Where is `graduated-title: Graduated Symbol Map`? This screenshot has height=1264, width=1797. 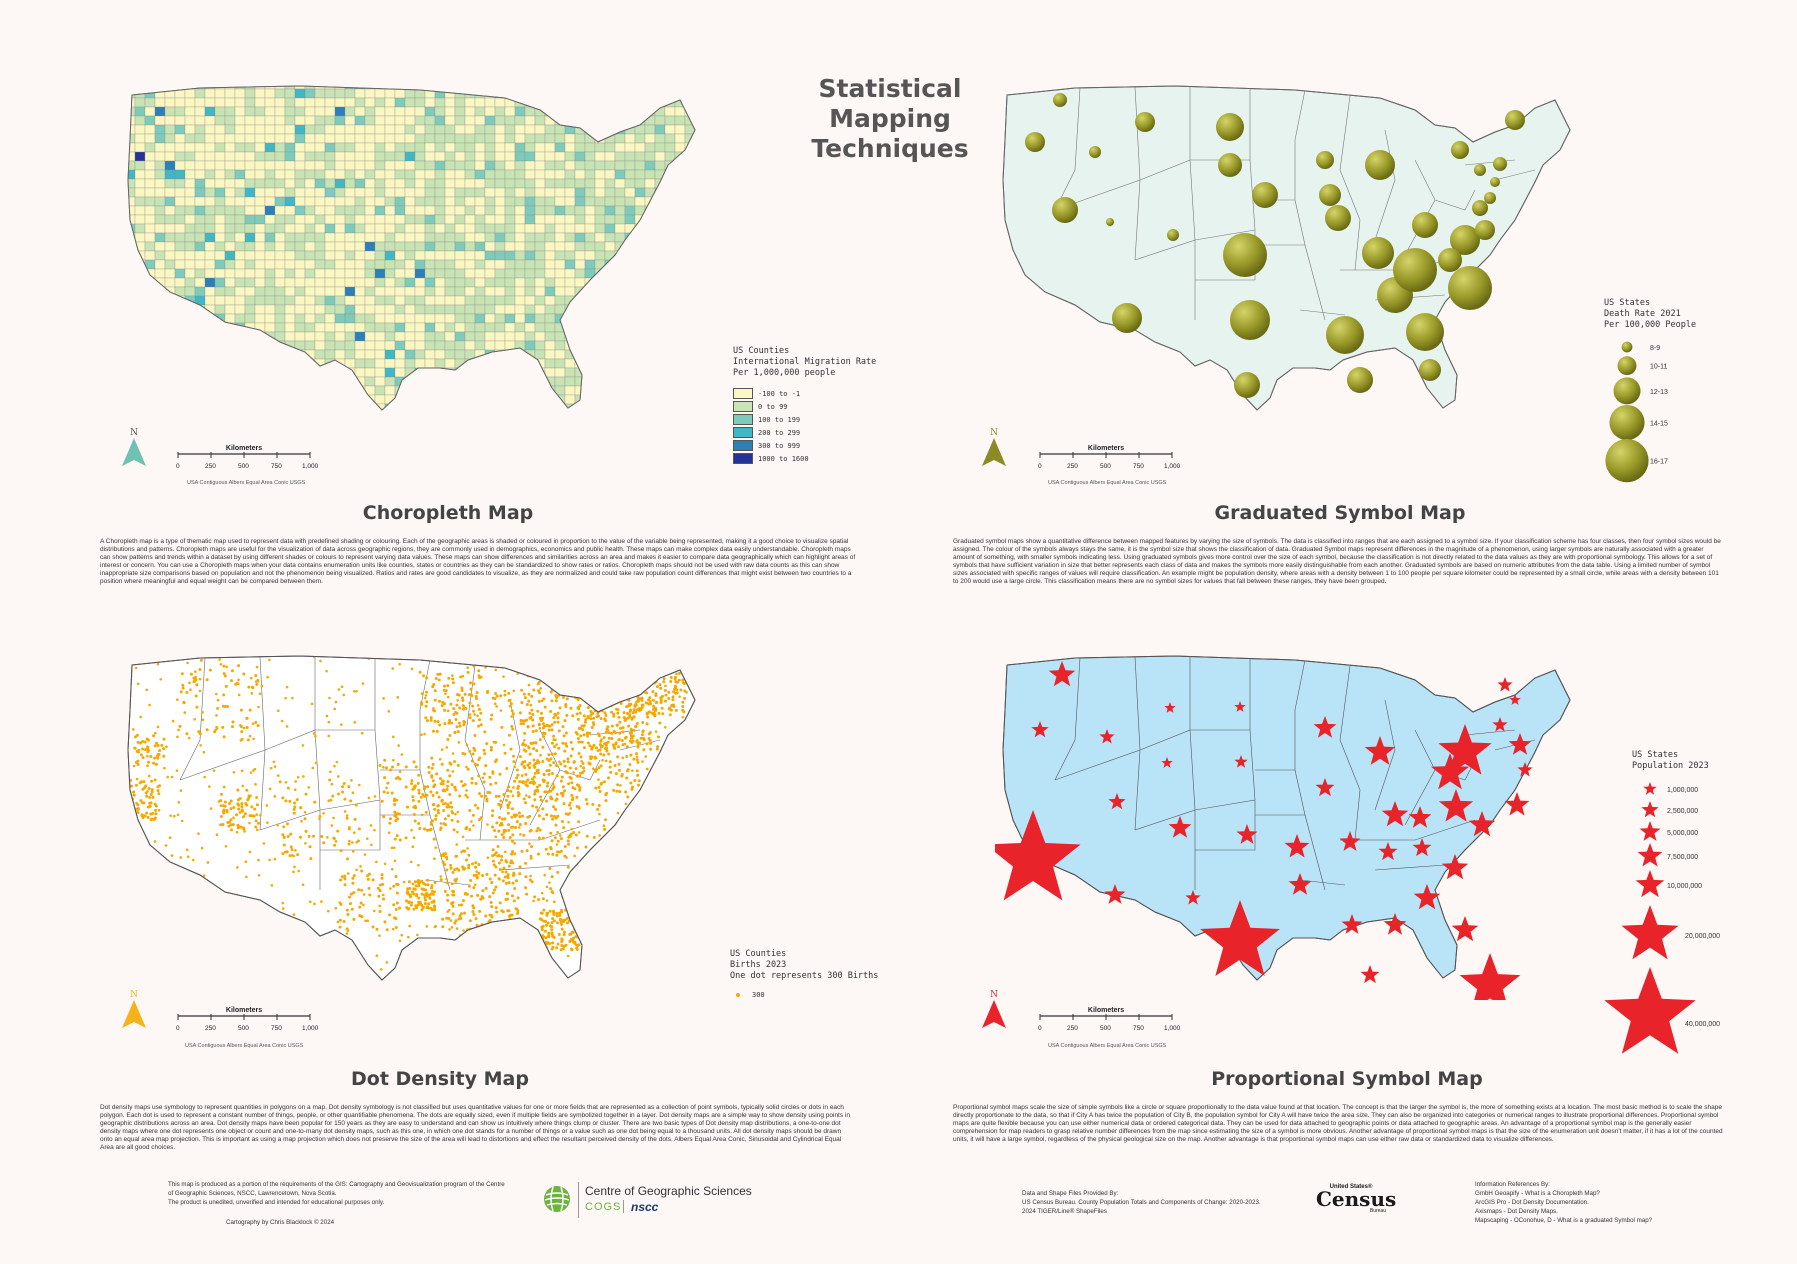
graduated-title: Graduated Symbol Map is located at coordinates (1340, 513).